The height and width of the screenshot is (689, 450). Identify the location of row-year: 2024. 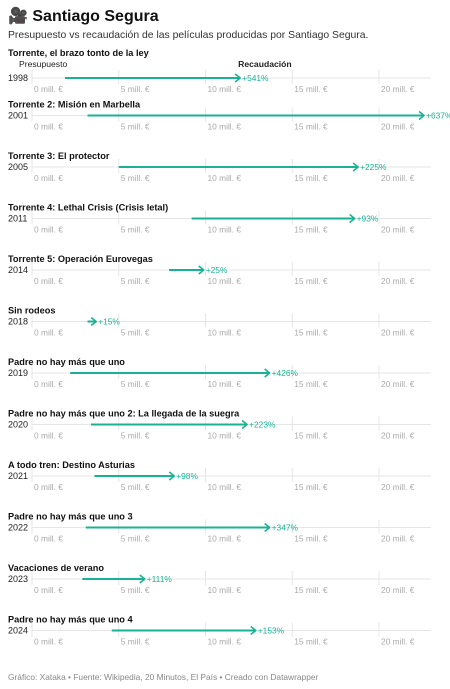
(18, 631).